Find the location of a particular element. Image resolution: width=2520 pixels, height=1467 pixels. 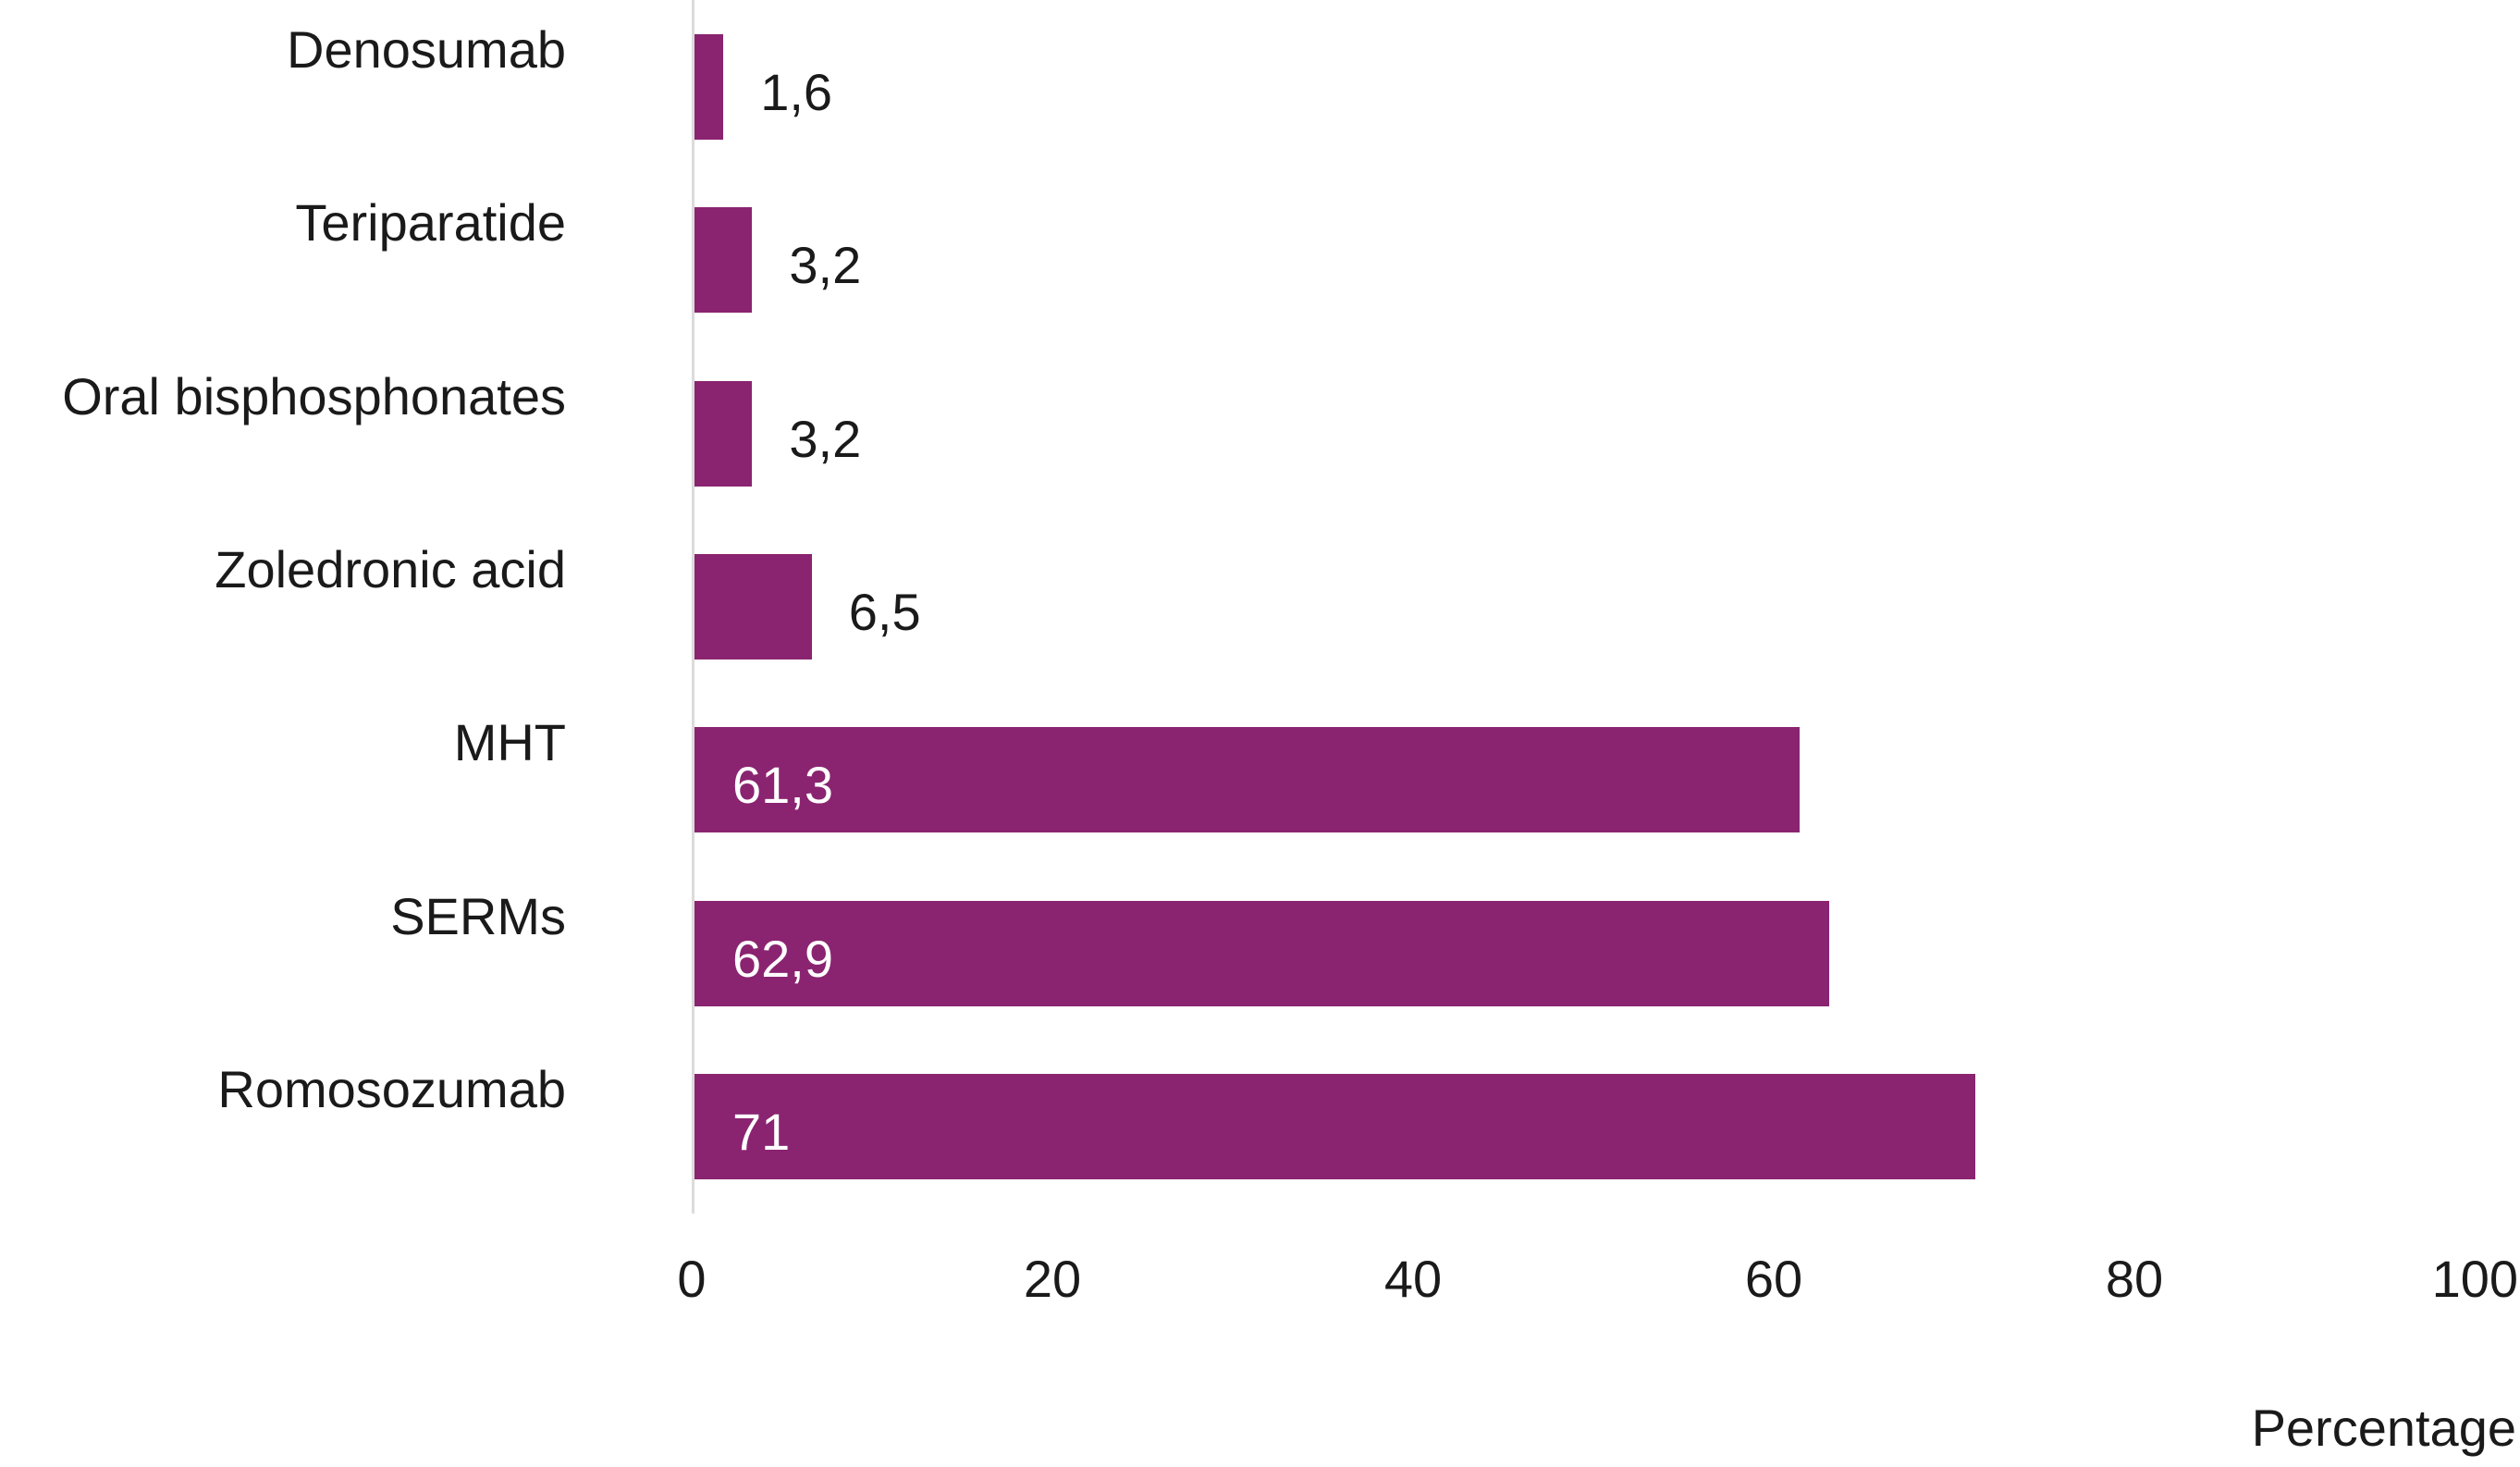

x-tick-label: 0 is located at coordinates (692, 1279).